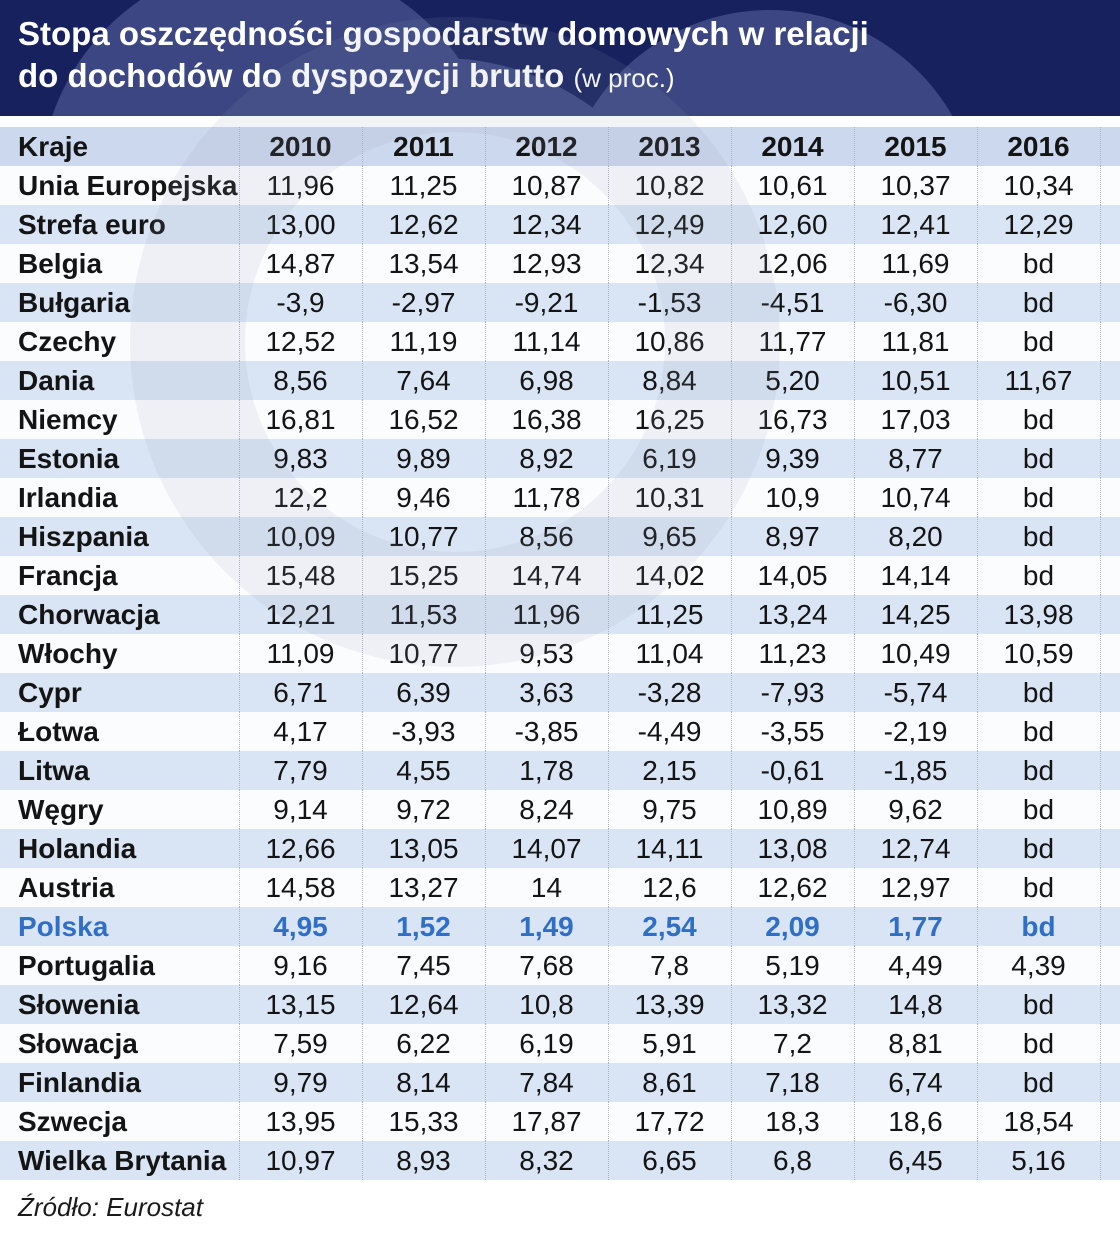 The width and height of the screenshot is (1120, 1241). I want to click on value-cell: 10,49, so click(915, 653).